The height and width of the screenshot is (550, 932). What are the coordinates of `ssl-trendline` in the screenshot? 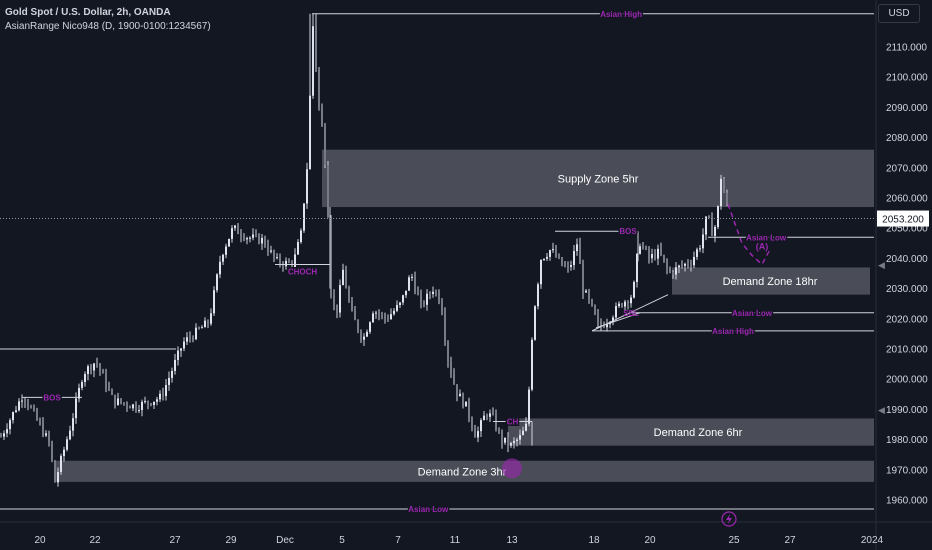 It's located at (618, 320).